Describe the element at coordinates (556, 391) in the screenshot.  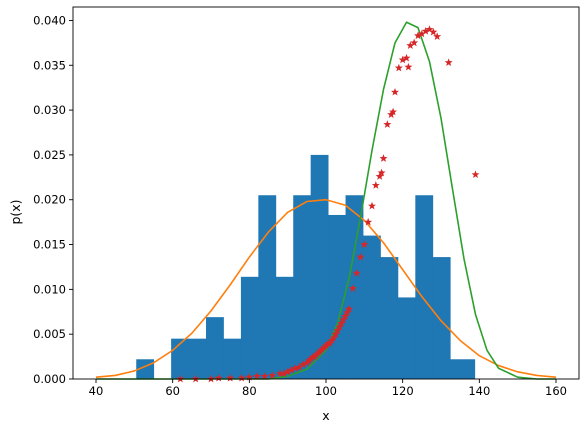
I see `x-tick-label: 160` at that location.